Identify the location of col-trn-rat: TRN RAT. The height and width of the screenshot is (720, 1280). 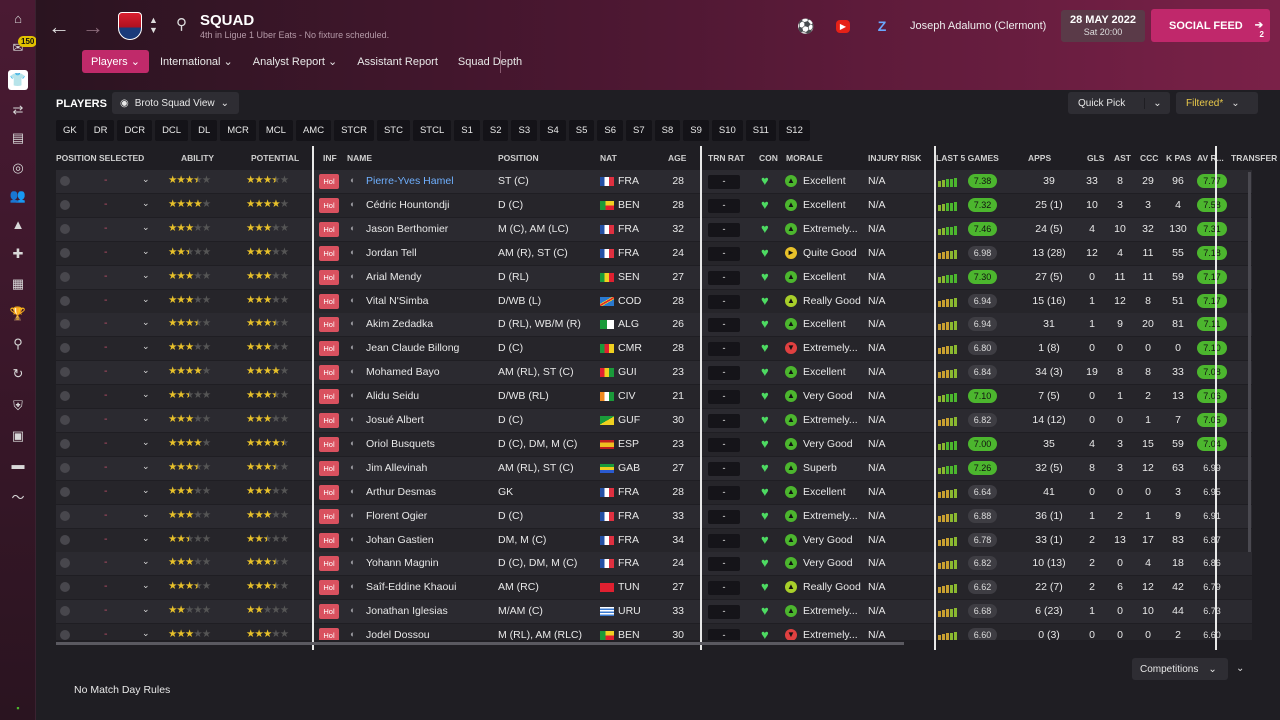
(726, 158).